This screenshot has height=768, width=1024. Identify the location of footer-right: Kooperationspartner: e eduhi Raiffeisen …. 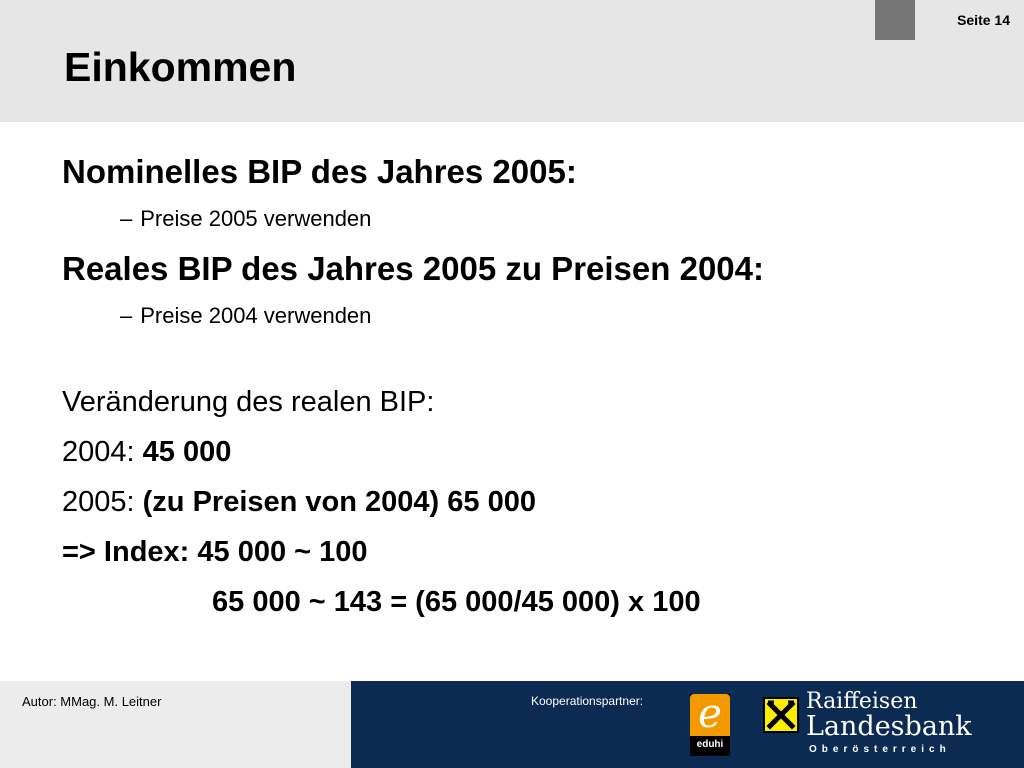
(687, 724).